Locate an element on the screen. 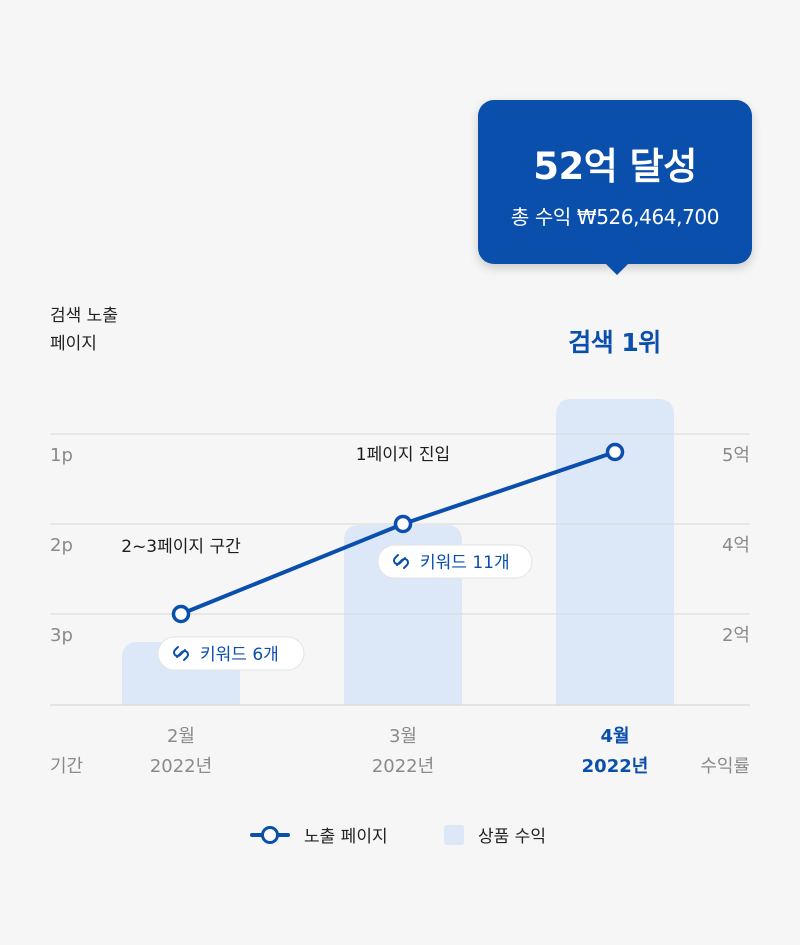 The height and width of the screenshot is (945, 800). legend-line-icon is located at coordinates (270, 835).